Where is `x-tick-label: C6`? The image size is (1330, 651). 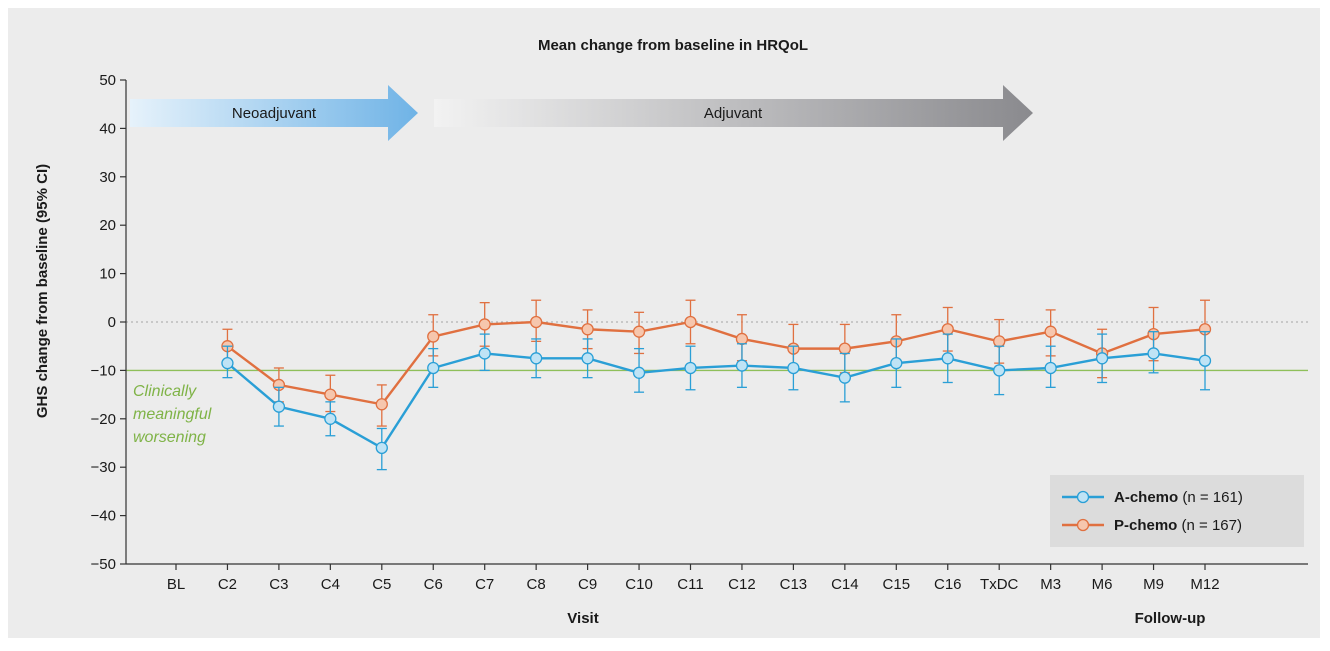
x-tick-label: C6 is located at coordinates (433, 584).